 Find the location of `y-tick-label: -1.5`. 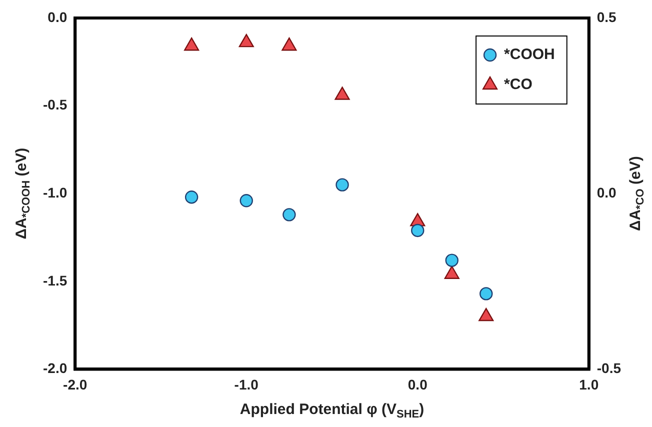

y-tick-label: -1.5 is located at coordinates (55, 280).